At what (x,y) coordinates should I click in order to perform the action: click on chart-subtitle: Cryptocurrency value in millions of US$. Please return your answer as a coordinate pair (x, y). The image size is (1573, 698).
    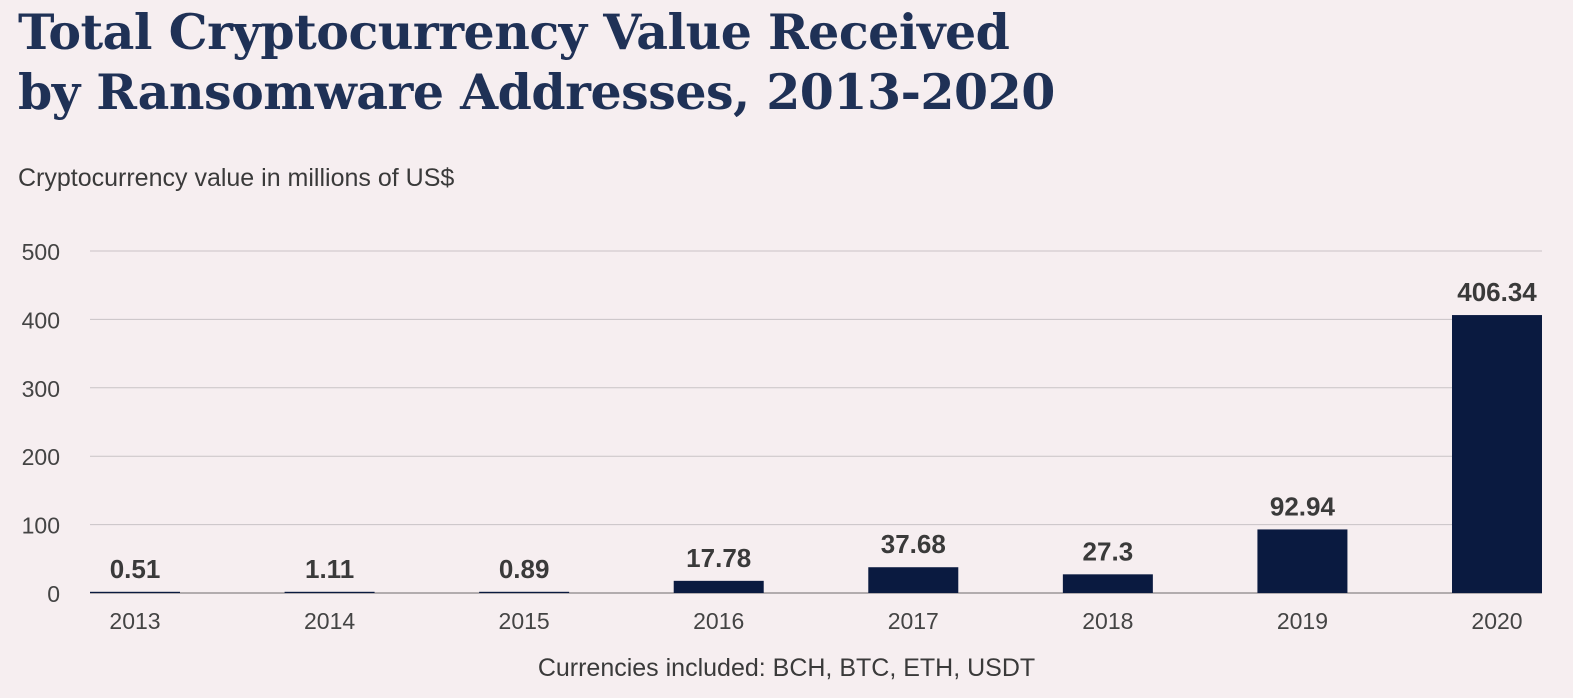
    Looking at the image, I should click on (236, 178).